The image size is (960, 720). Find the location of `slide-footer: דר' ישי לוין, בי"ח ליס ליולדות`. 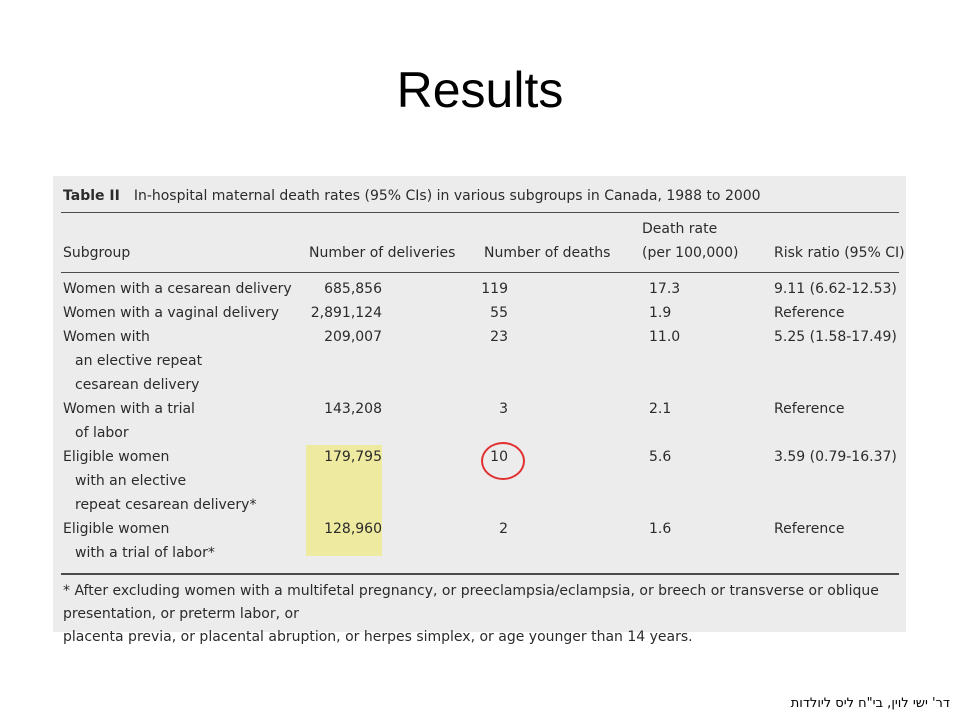

slide-footer: דר' ישי לוין, בי"ח ליס ליולדות is located at coordinates (870, 703).